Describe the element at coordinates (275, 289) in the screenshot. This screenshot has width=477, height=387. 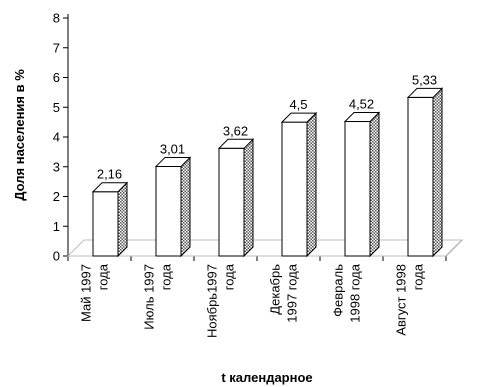
I see `x-tick-label: Декабрь` at that location.